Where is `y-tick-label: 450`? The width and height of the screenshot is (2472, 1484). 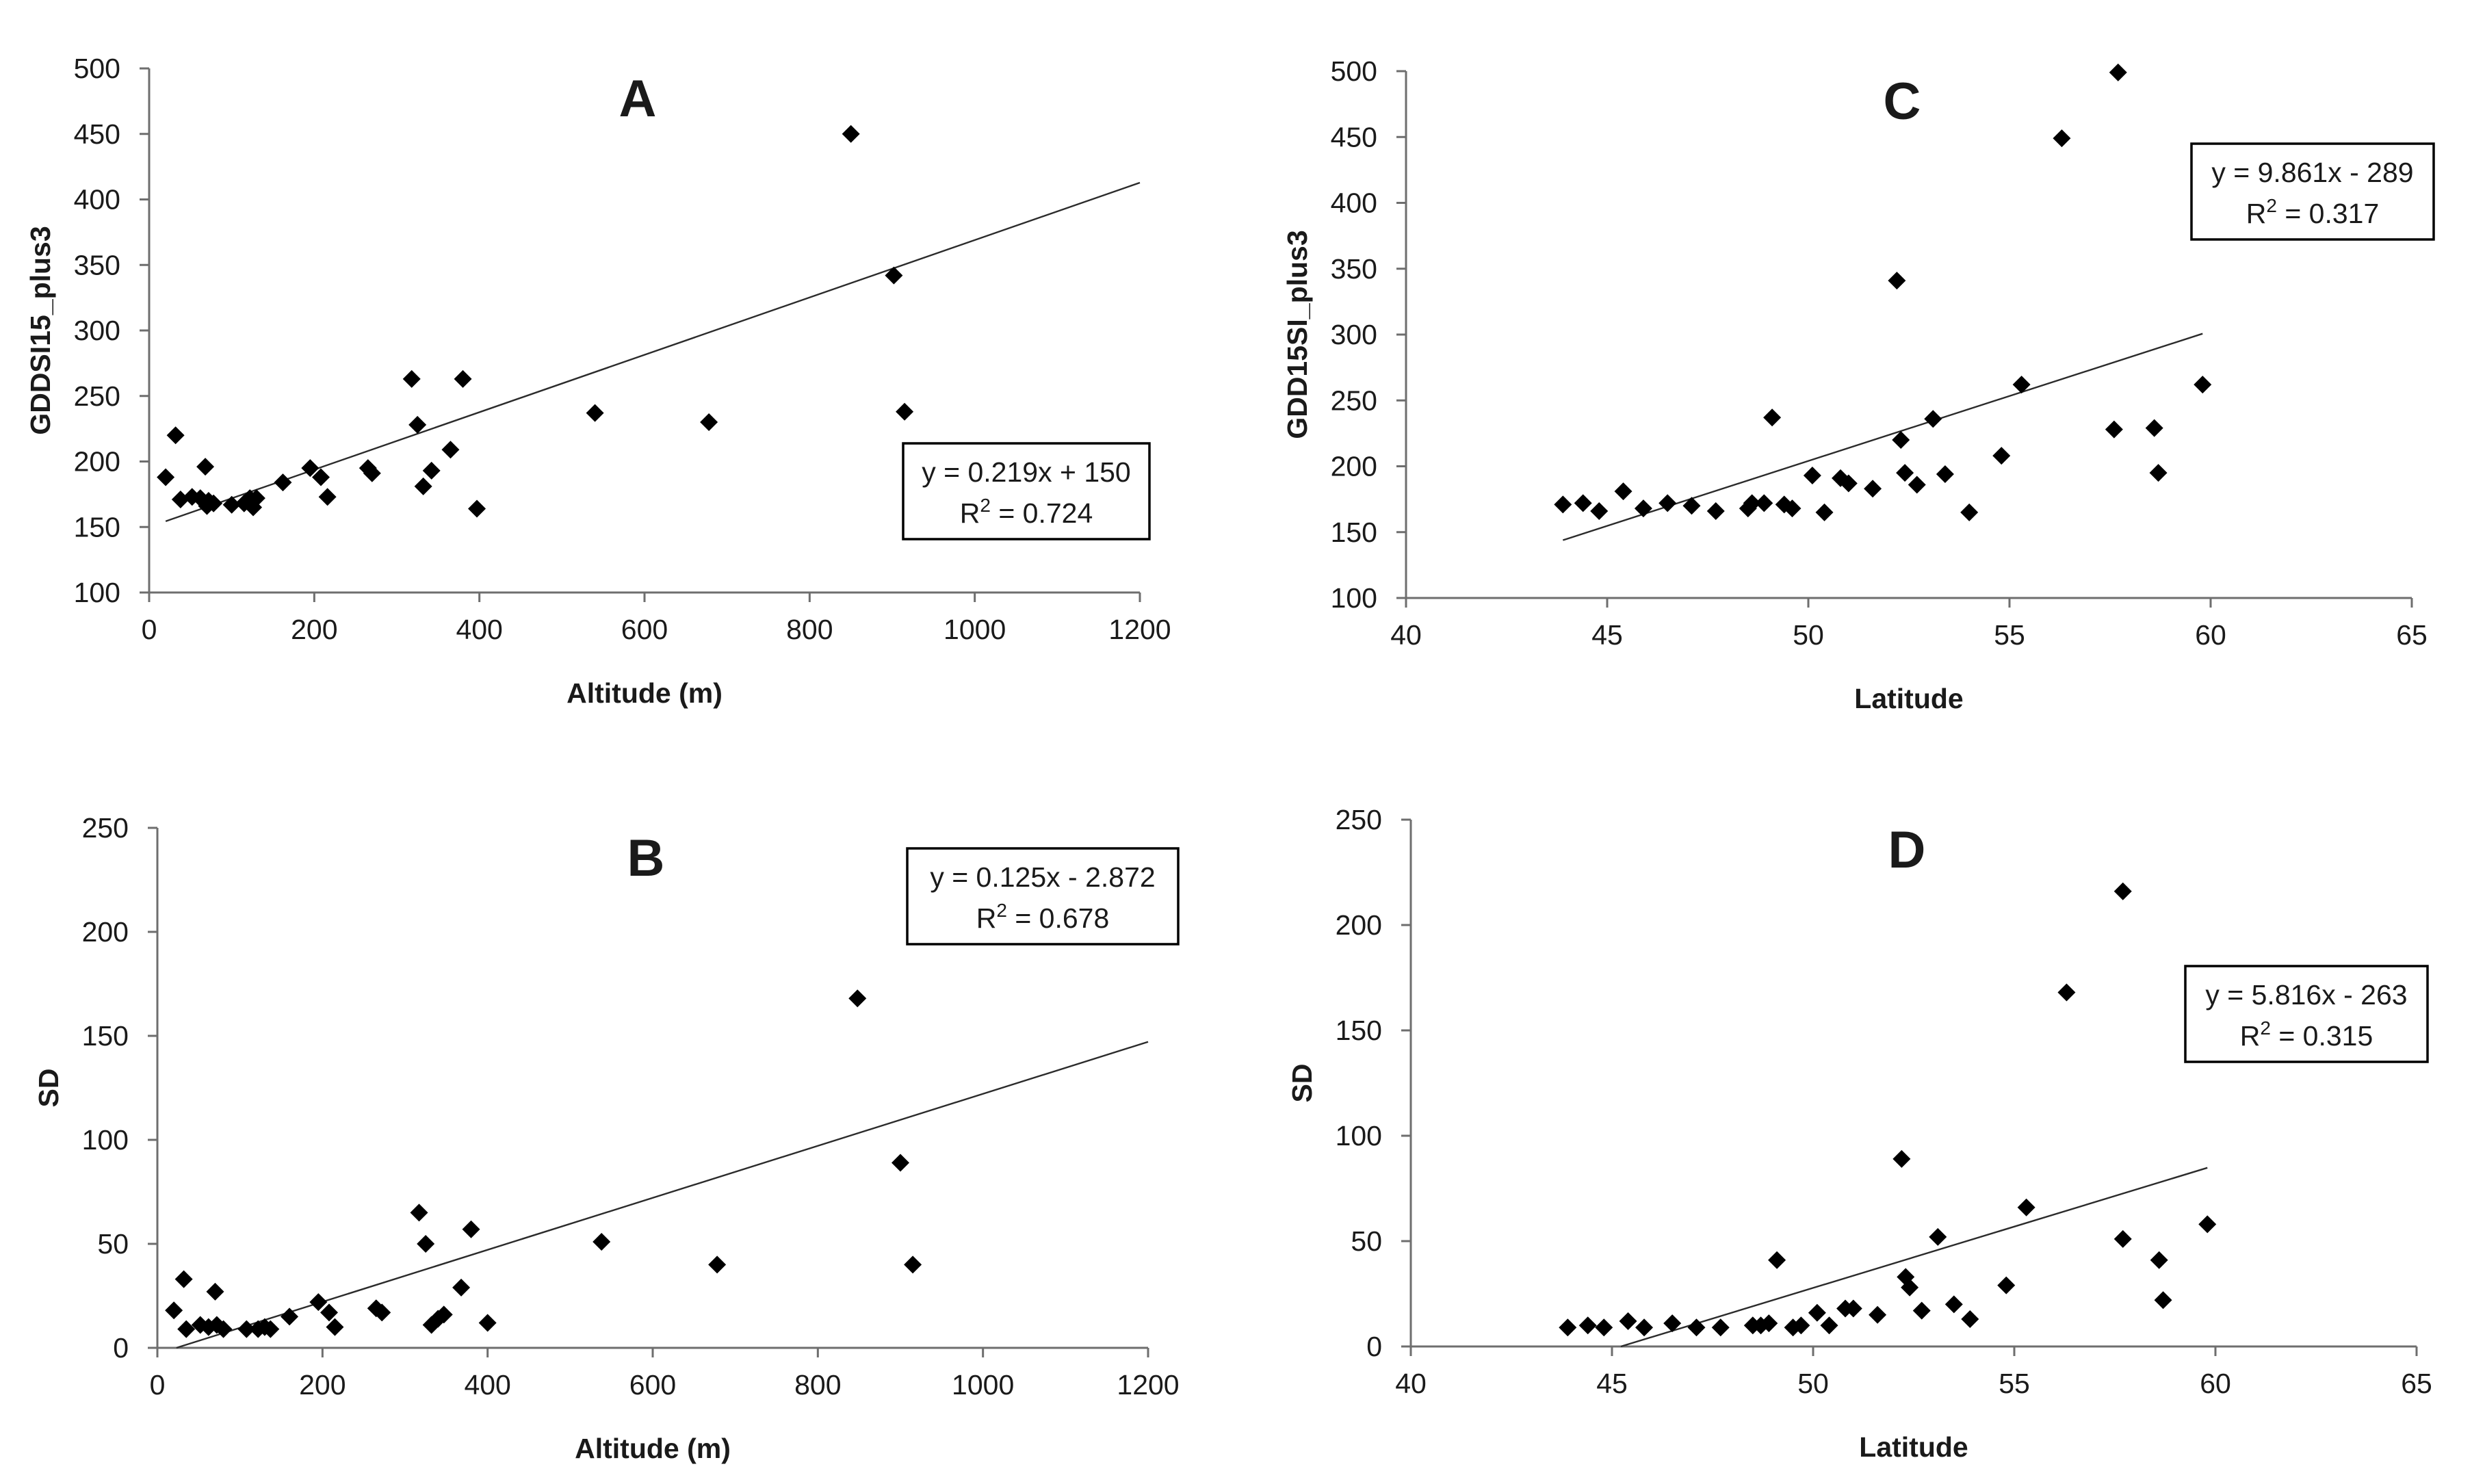 y-tick-label: 450 is located at coordinates (1354, 137).